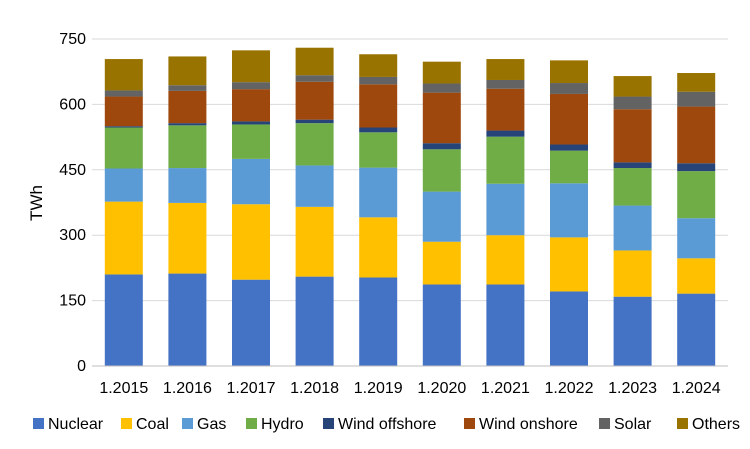 The width and height of the screenshot is (750, 449). I want to click on y-axis-title: TWh, so click(36, 203).